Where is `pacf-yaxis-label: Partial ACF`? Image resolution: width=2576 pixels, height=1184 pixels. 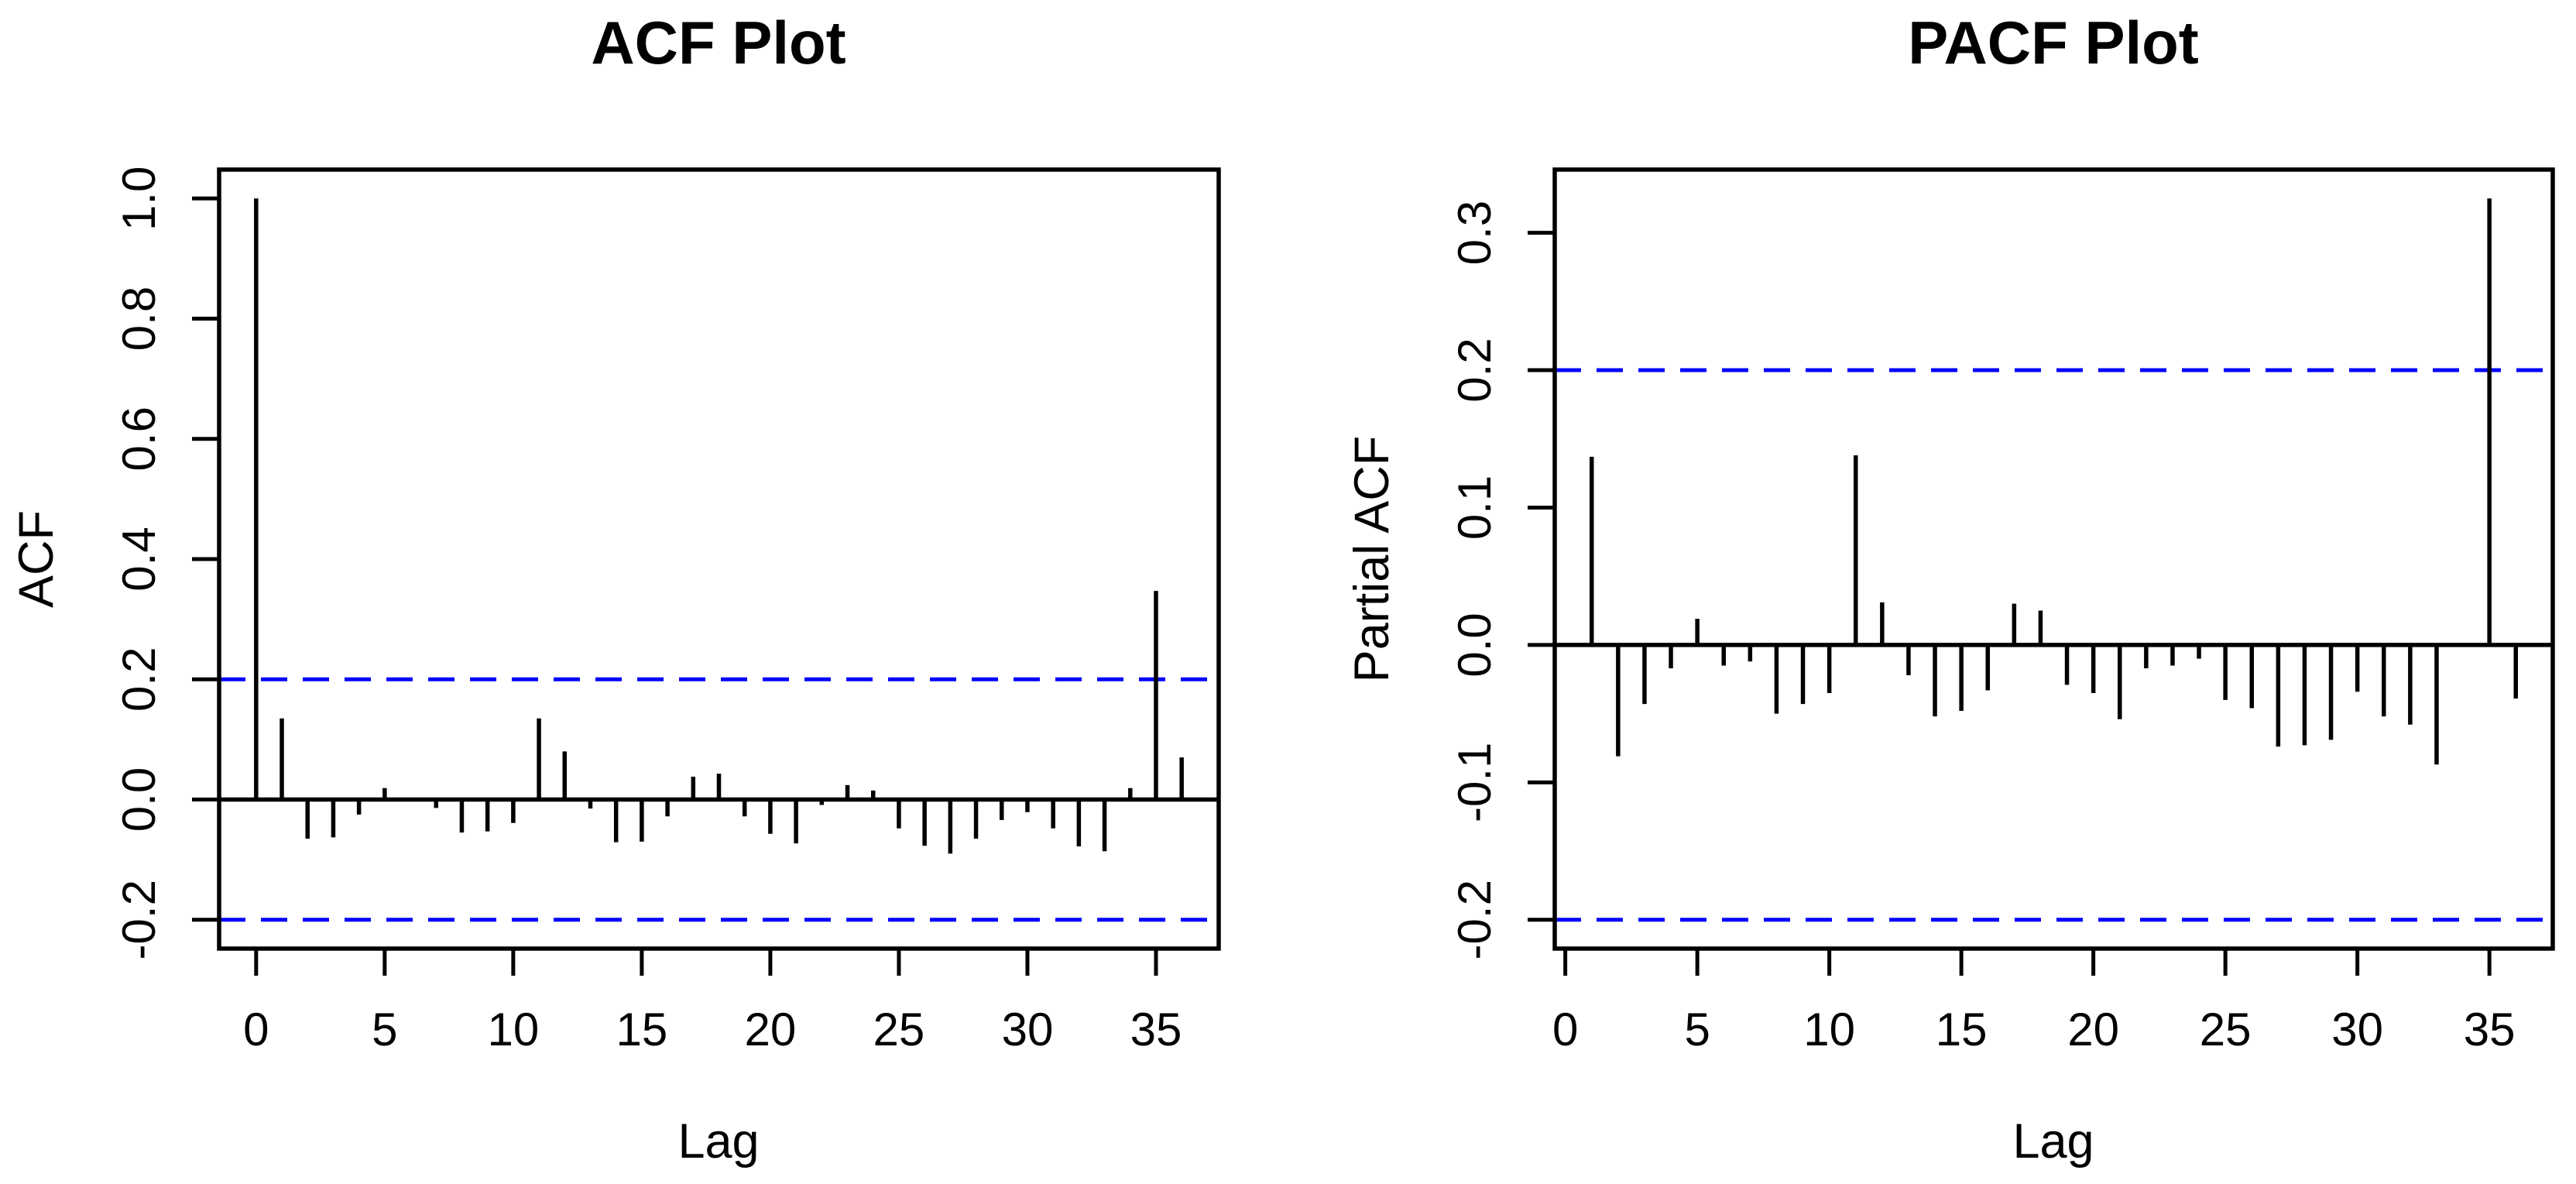 pacf-yaxis-label: Partial ACF is located at coordinates (1372, 559).